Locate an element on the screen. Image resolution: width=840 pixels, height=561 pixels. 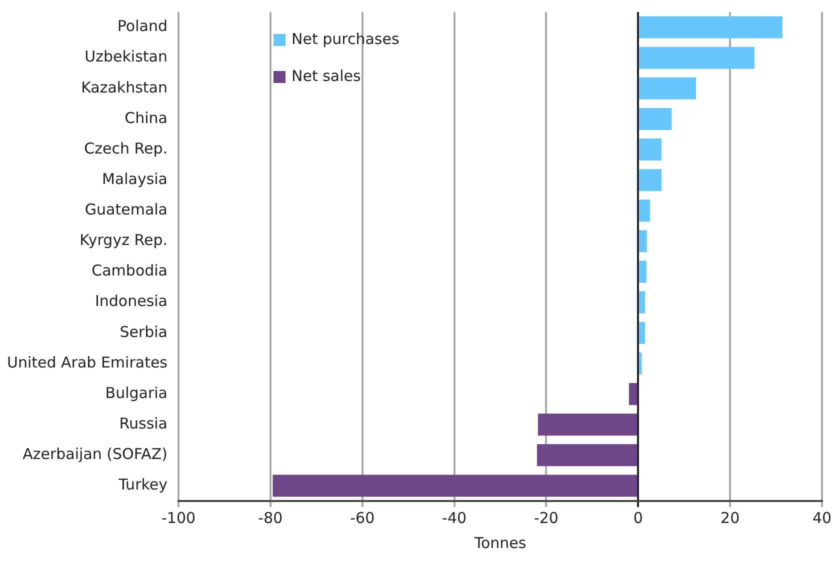
y-tick-label: Indonesia is located at coordinates (131, 301).